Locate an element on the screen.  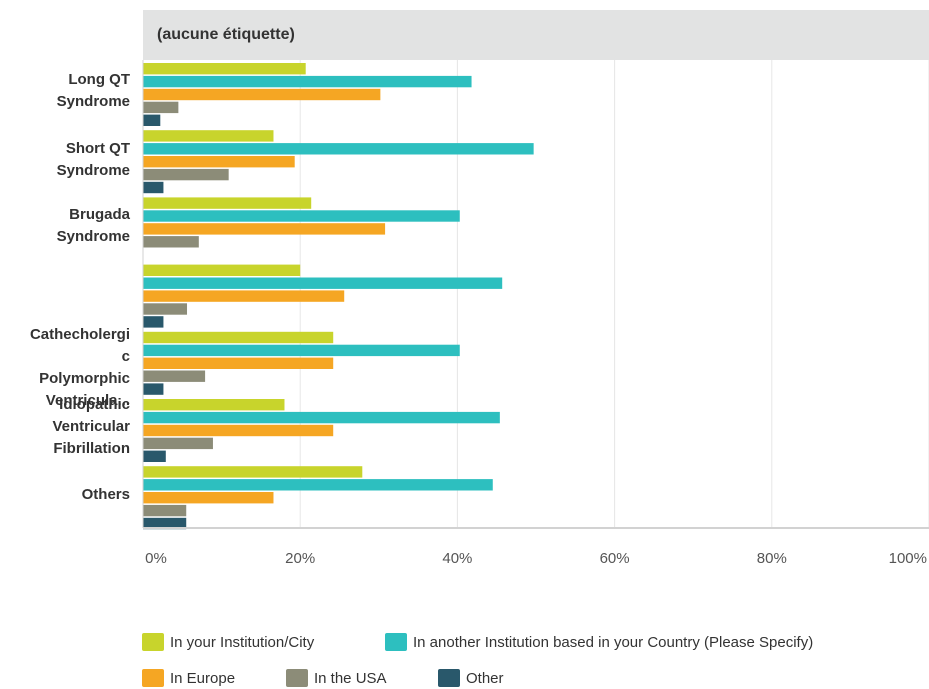
y-category-label: Idiopathic is located at coordinates (94, 404).